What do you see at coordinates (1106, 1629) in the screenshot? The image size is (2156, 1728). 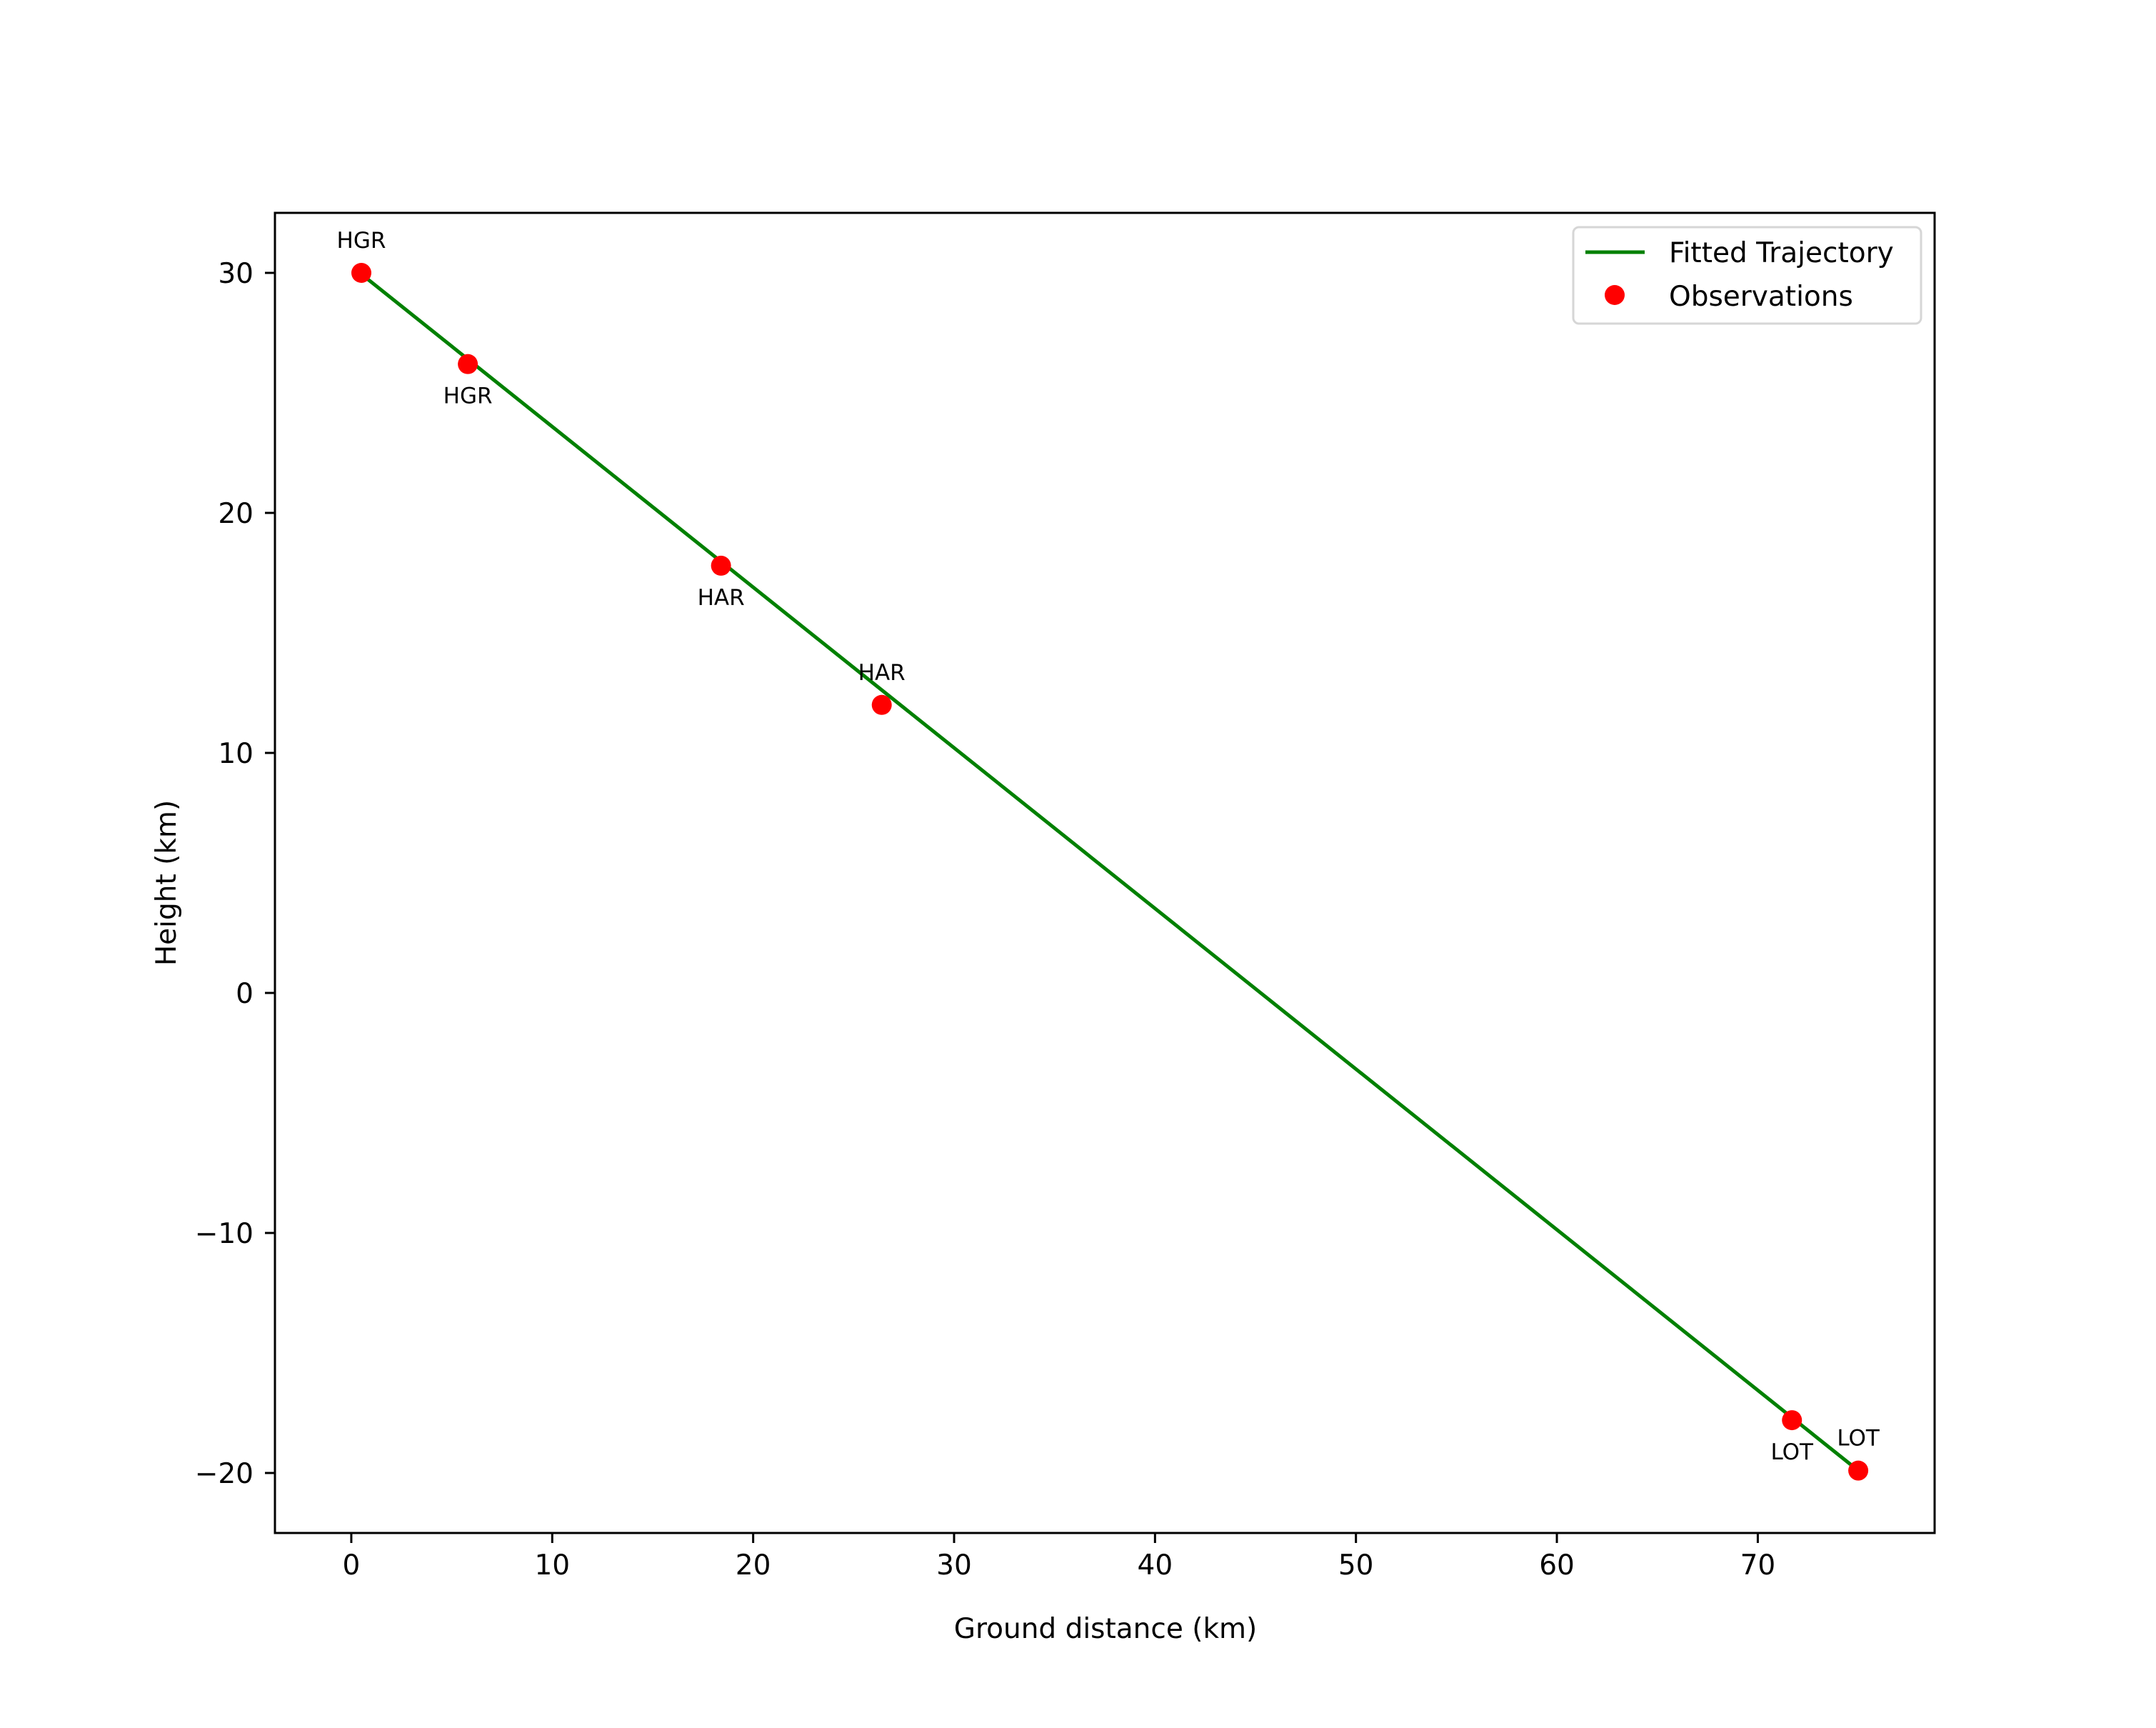 I see `x-axis-label: Ground distance (km)` at bounding box center [1106, 1629].